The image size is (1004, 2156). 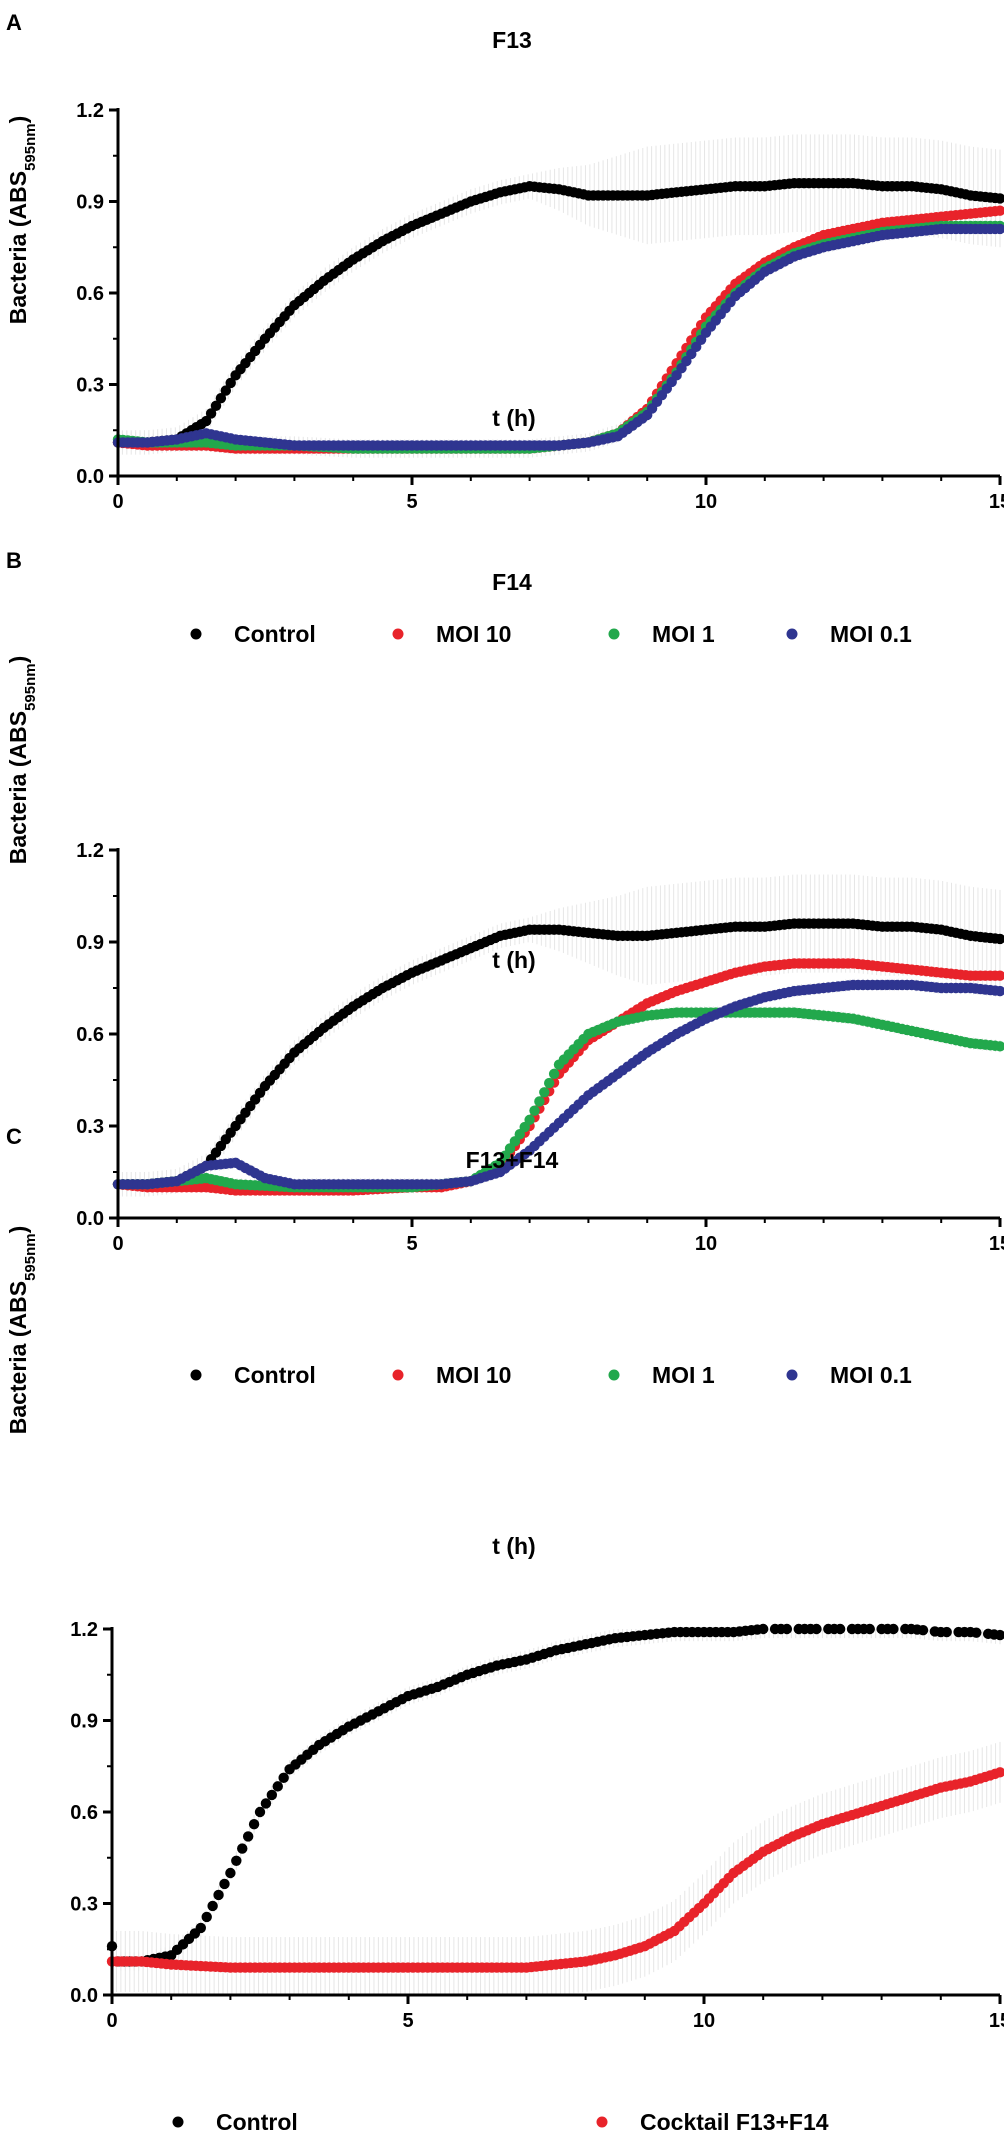 I want to click on legend-label: Cocktail F13+F14, so click(x=734, y=2122).